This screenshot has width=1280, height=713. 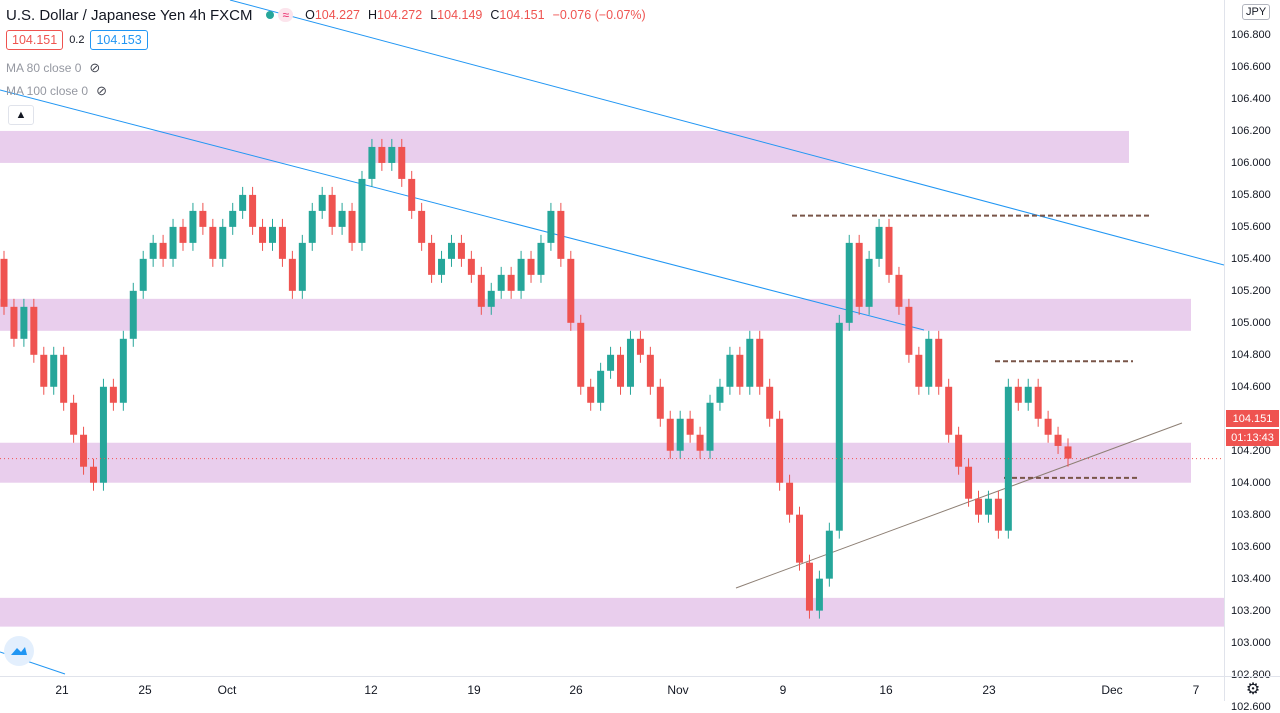 What do you see at coordinates (286, 15) in the screenshot?
I see `wave-icon: ≈` at bounding box center [286, 15].